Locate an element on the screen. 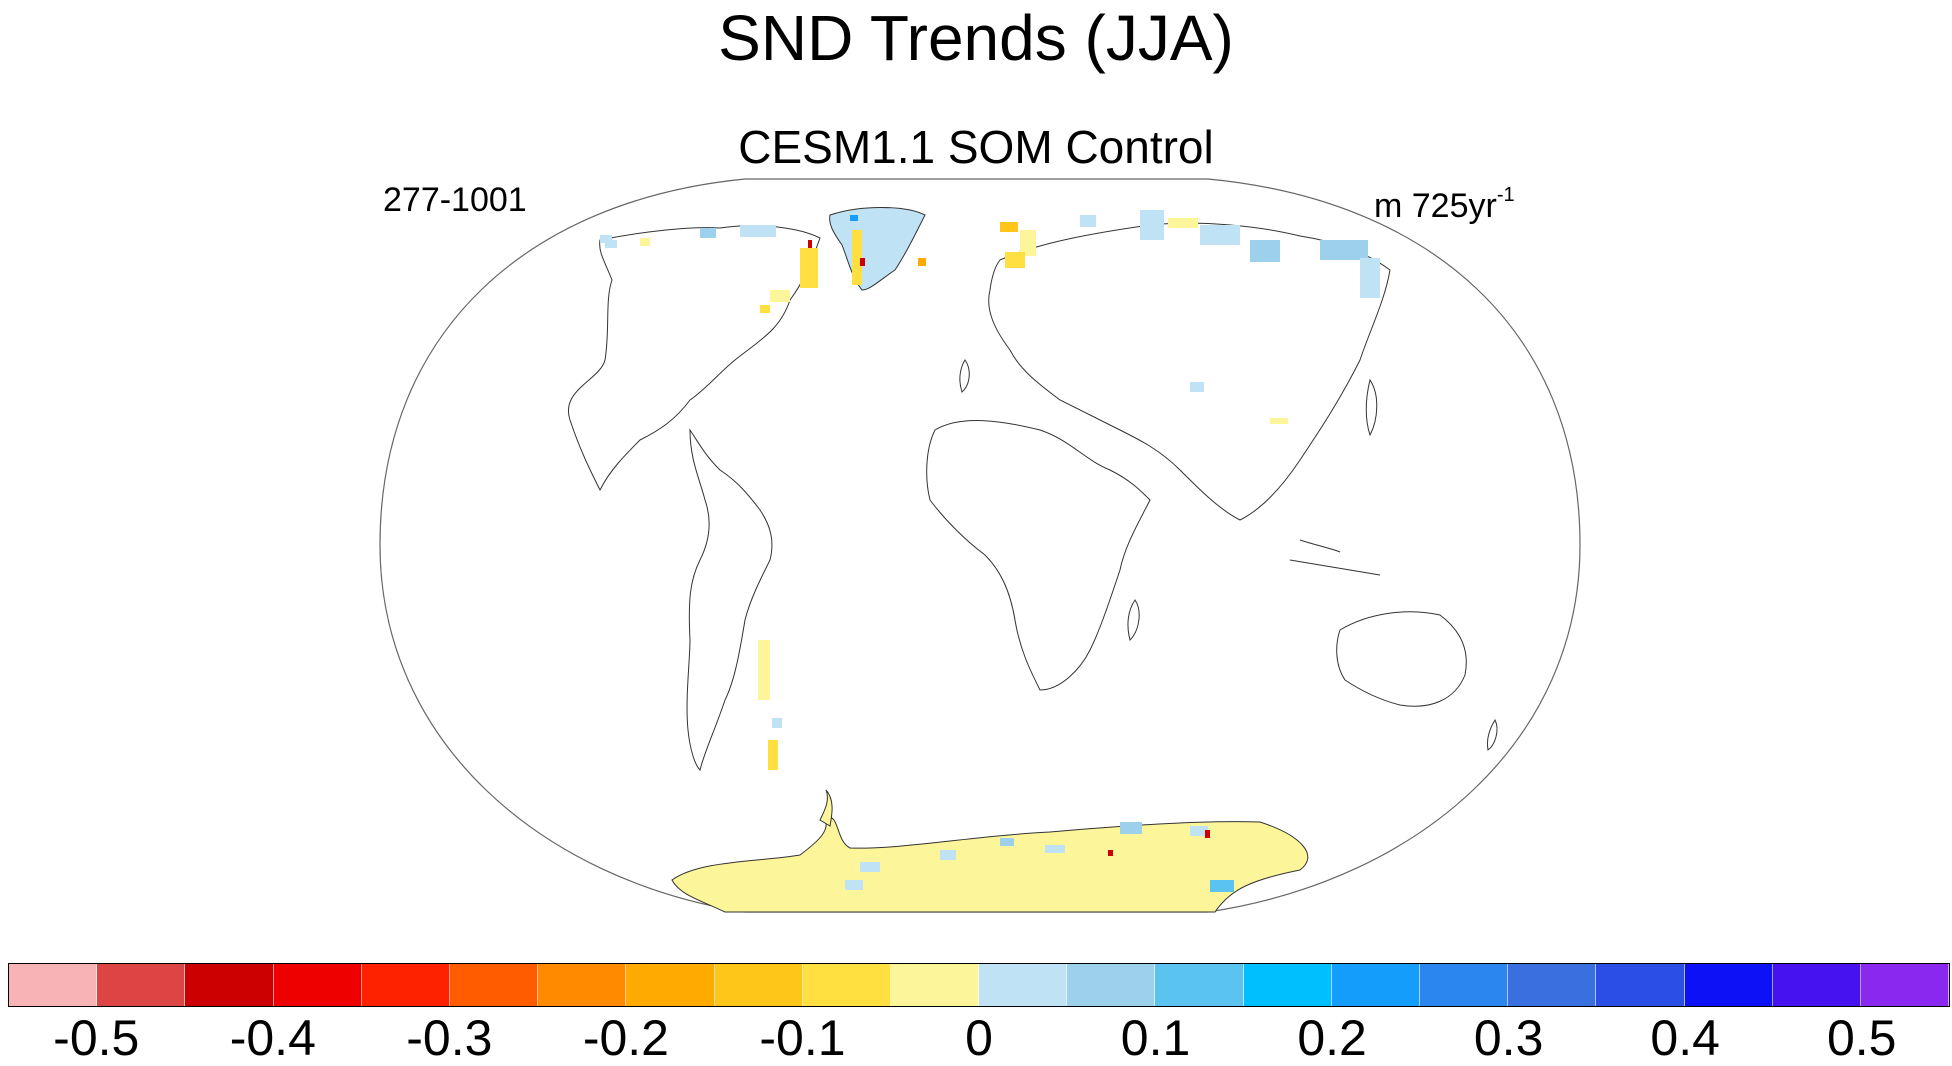  north-america is located at coordinates (694, 498).